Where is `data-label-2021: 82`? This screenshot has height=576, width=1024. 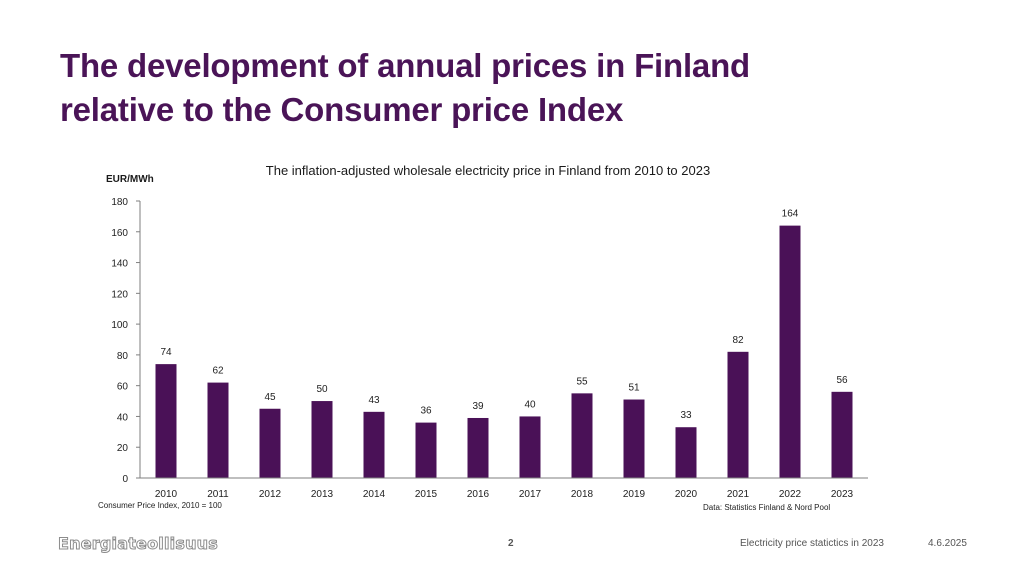 data-label-2021: 82 is located at coordinates (738, 340).